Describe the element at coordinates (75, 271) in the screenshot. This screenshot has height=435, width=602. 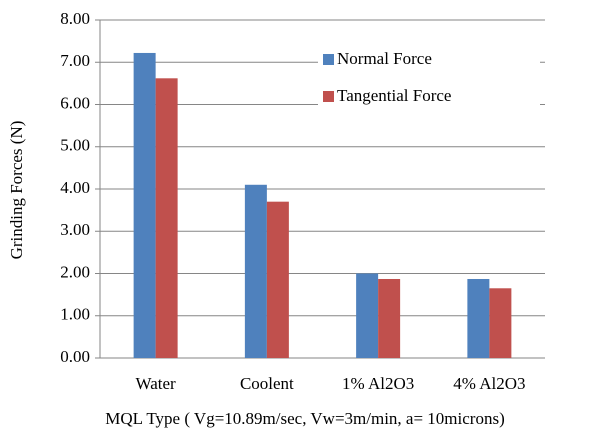
I see `y-tick-label: 2.00` at that location.